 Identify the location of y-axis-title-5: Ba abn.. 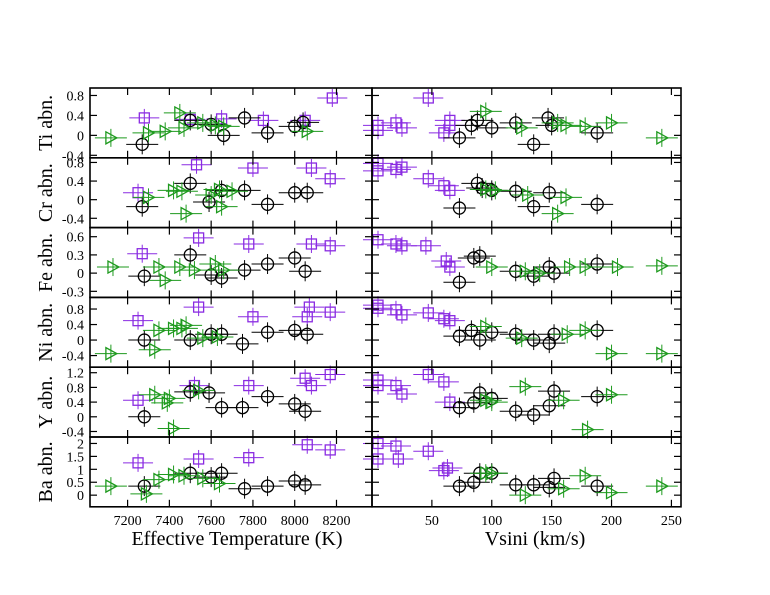
(46, 471).